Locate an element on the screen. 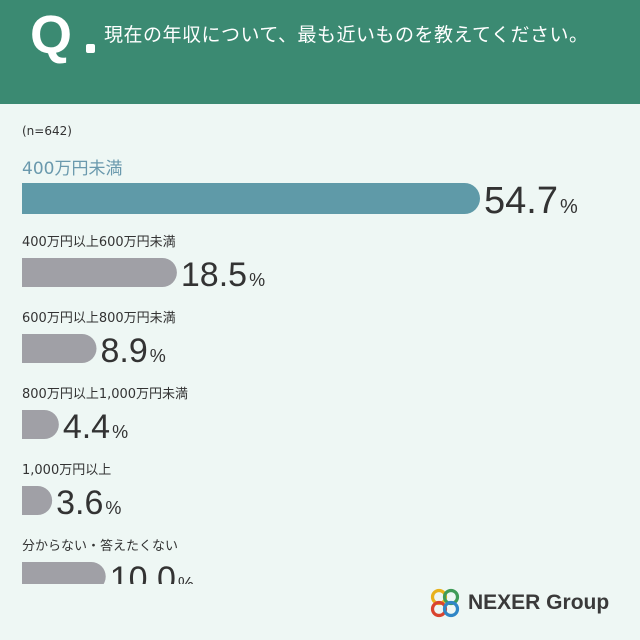  value-label: 10.0 is located at coordinates (143, 572).